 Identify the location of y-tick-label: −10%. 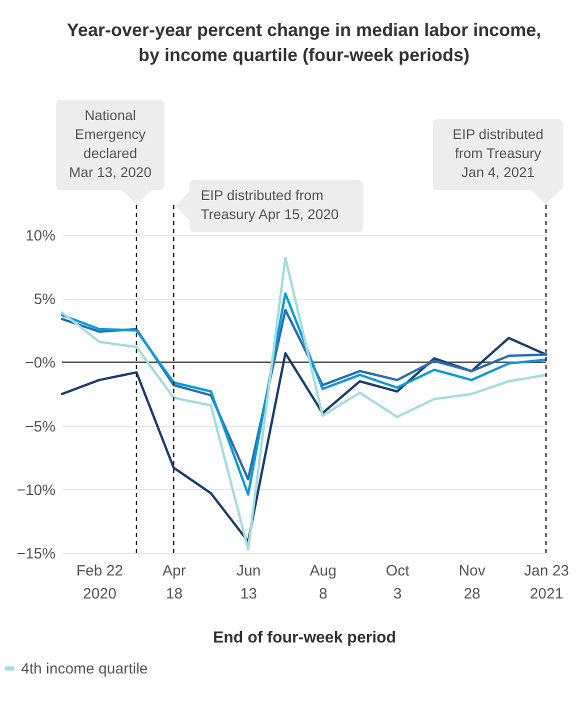
(36, 490).